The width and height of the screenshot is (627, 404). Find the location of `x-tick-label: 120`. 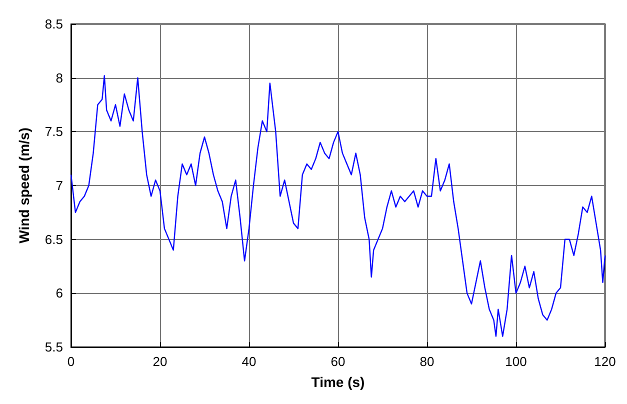

x-tick-label: 120 is located at coordinates (605, 361).